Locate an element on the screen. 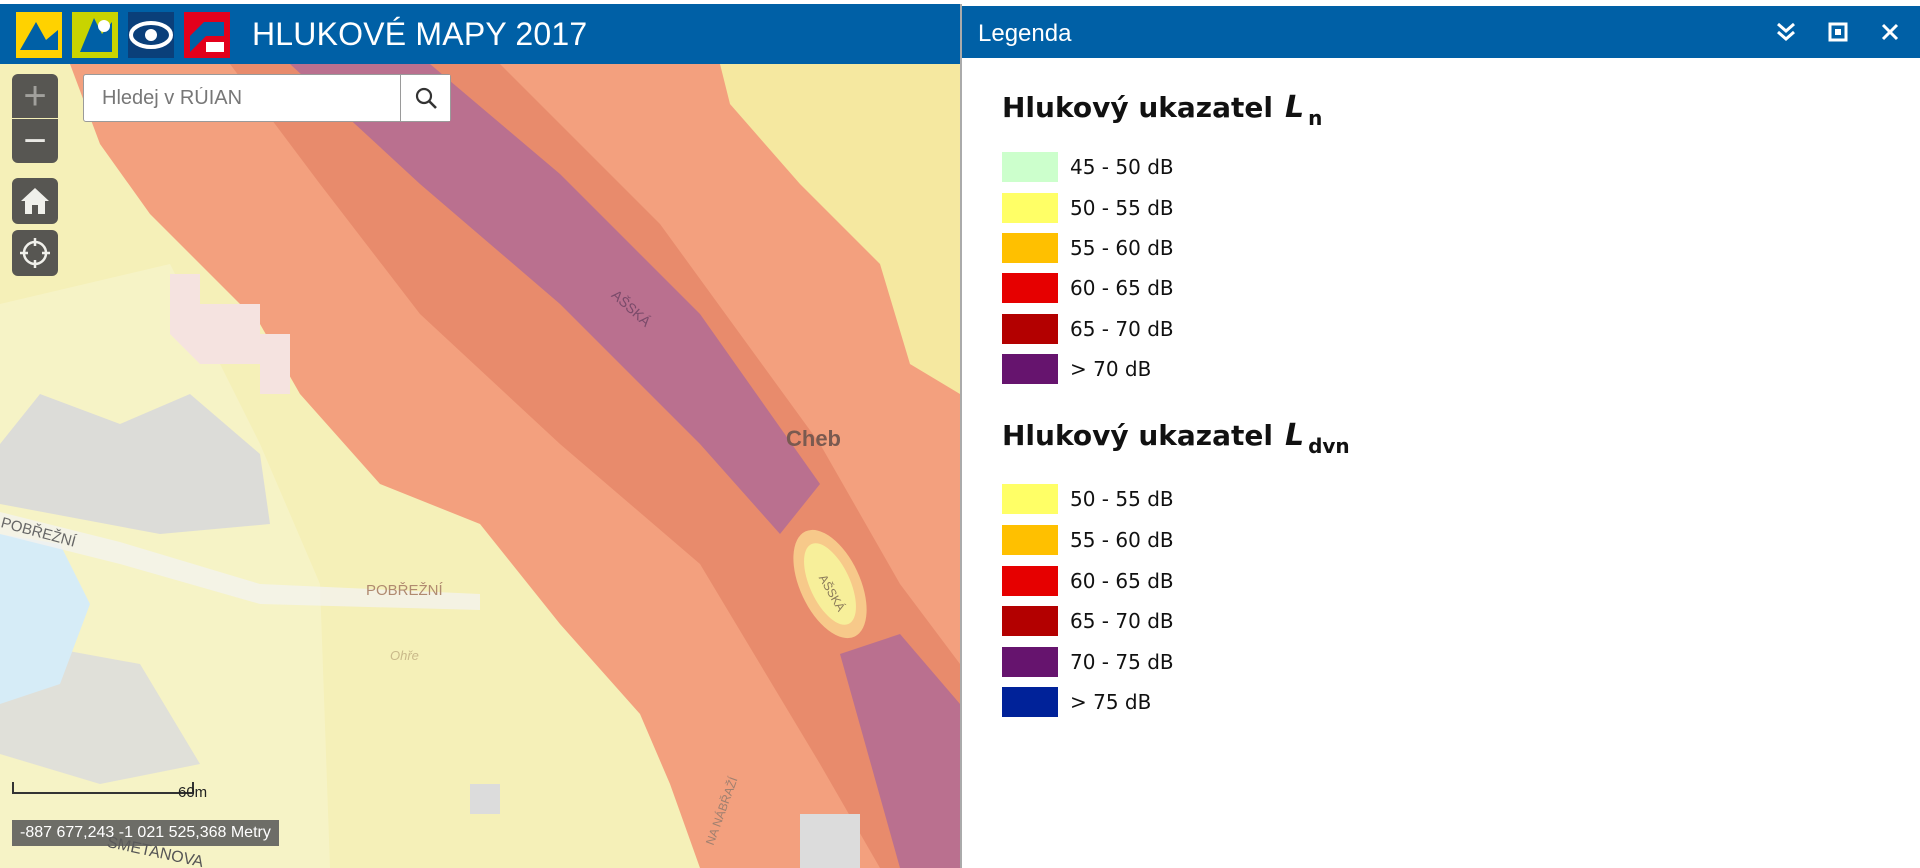 This screenshot has height=868, width=1920. legend-header: Legenda is located at coordinates (1441, 32).